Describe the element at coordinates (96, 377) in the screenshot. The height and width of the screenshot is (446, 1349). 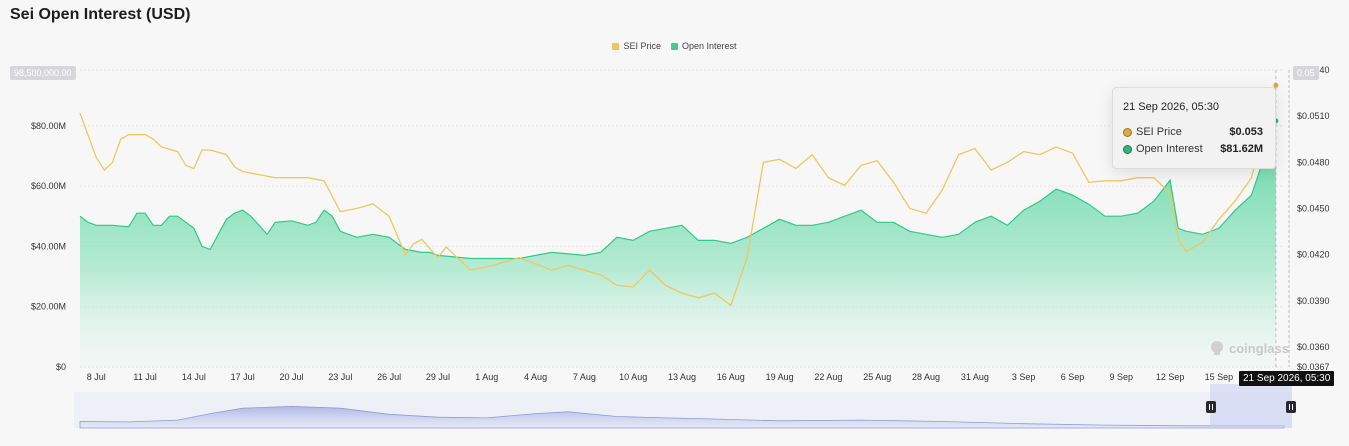
I see `x-tick-label: 8 Jul` at that location.